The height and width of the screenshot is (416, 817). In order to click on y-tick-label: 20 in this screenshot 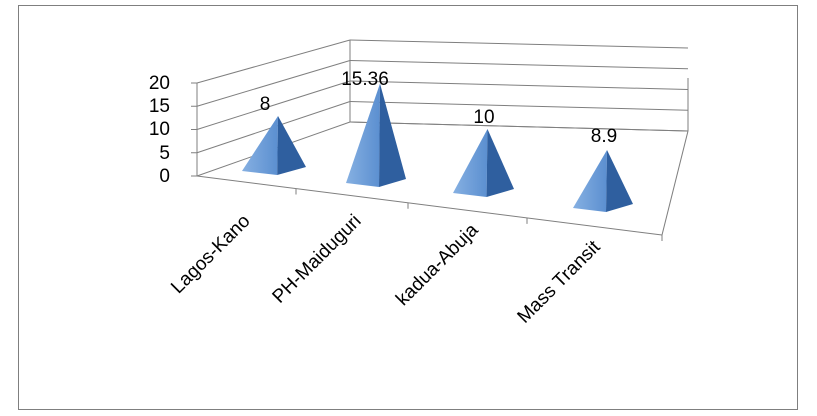, I will do `click(159, 83)`.